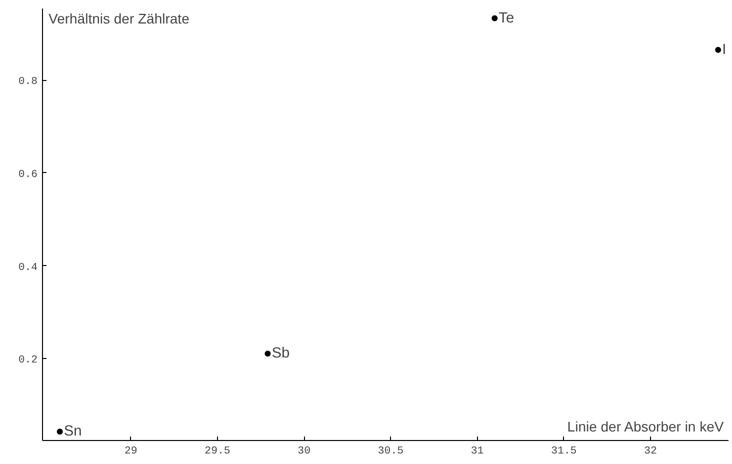 The height and width of the screenshot is (464, 732). I want to click on x-tick-label: 29, so click(131, 452).